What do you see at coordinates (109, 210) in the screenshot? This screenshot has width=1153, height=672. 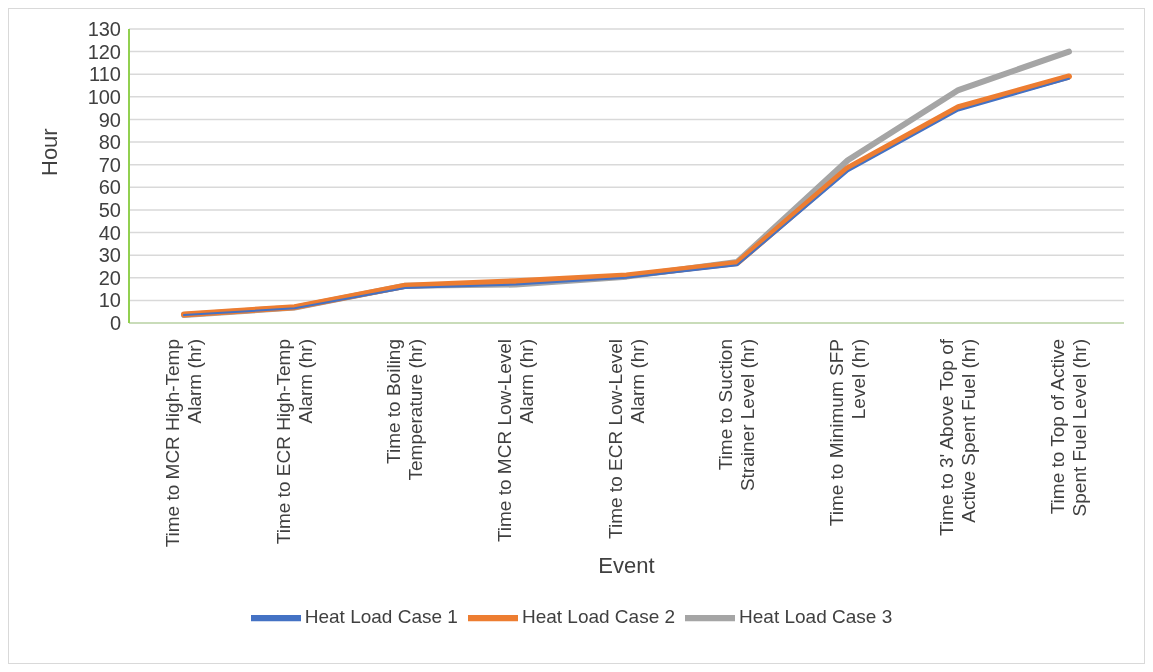 I see `y-tick-label: 50` at bounding box center [109, 210].